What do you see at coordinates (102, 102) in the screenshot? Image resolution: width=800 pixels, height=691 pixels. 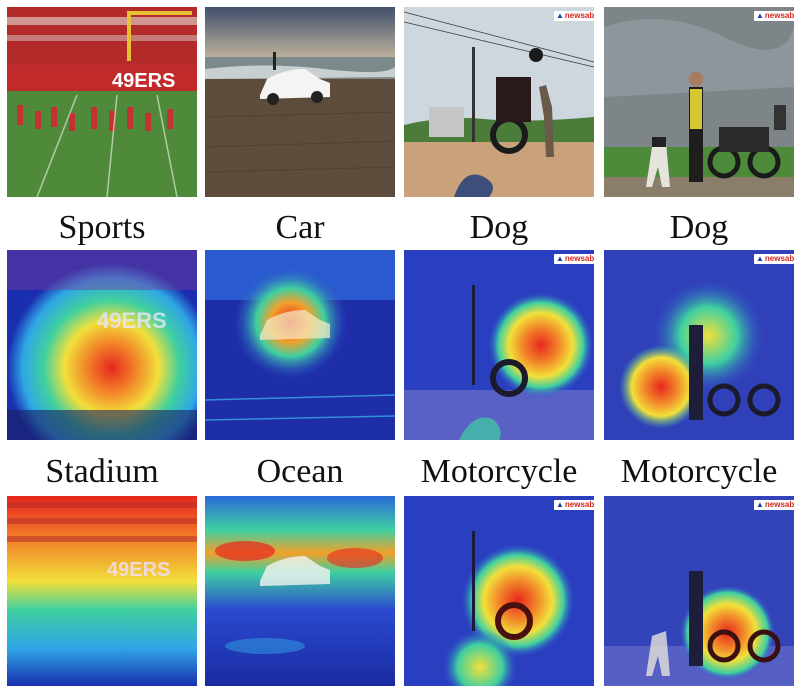 I see `photo-sports-field: 49ERS` at bounding box center [102, 102].